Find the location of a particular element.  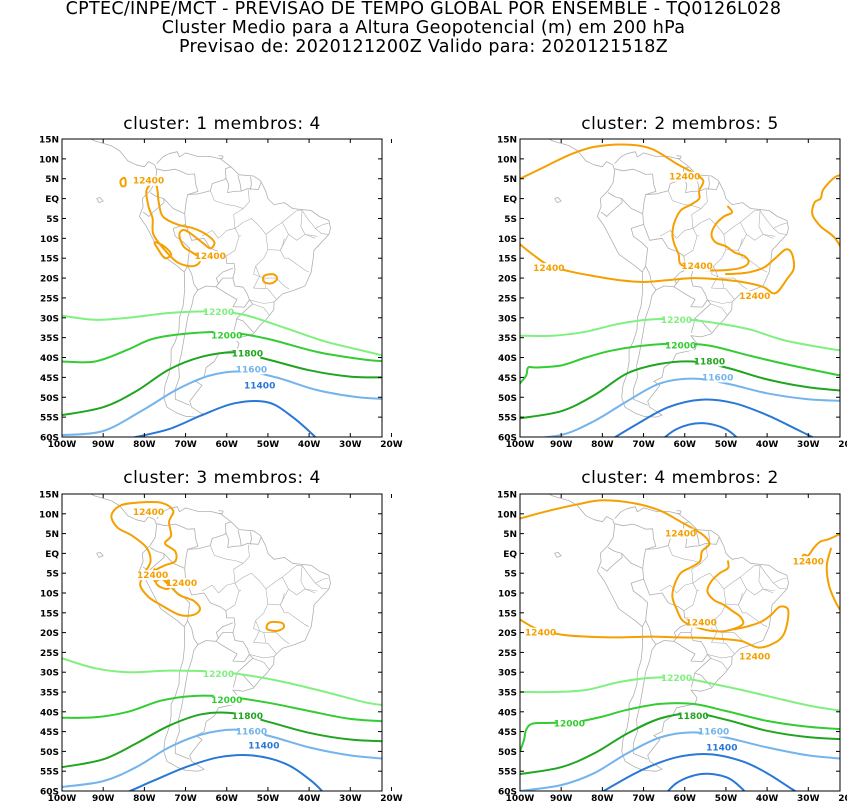

lat-label: 30S is located at coordinates (507, 319).